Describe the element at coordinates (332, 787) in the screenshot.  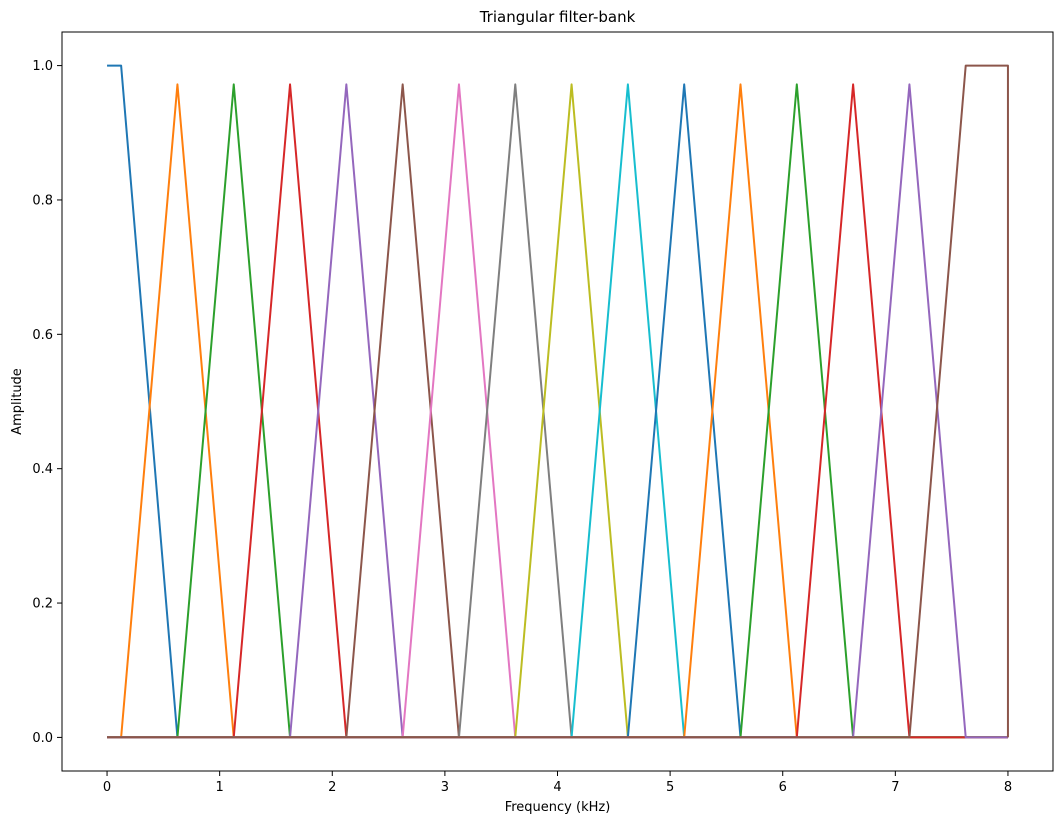
I see `x-tick-label: 2` at that location.